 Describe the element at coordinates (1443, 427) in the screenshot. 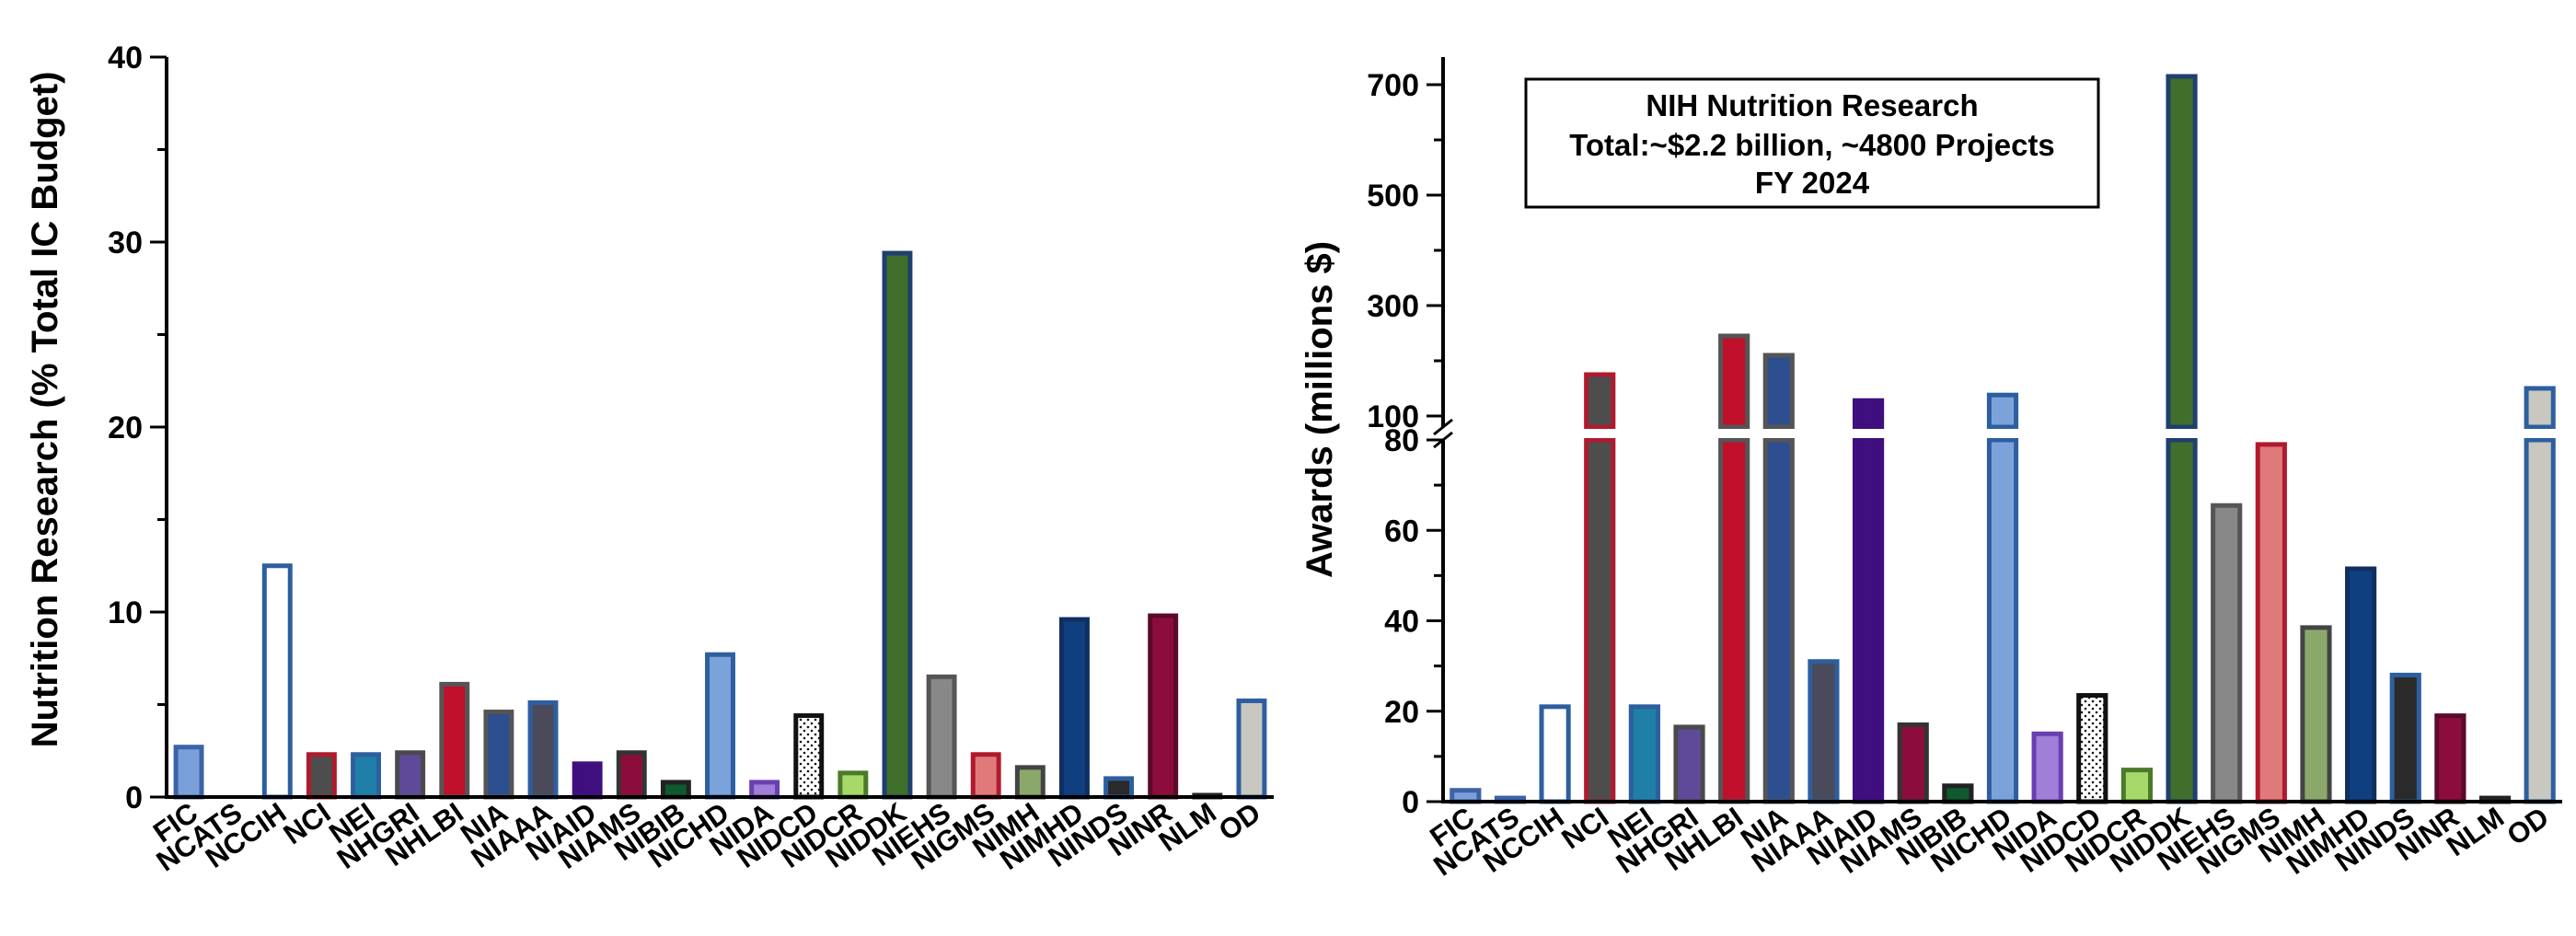

I see `axis-break-mark` at that location.